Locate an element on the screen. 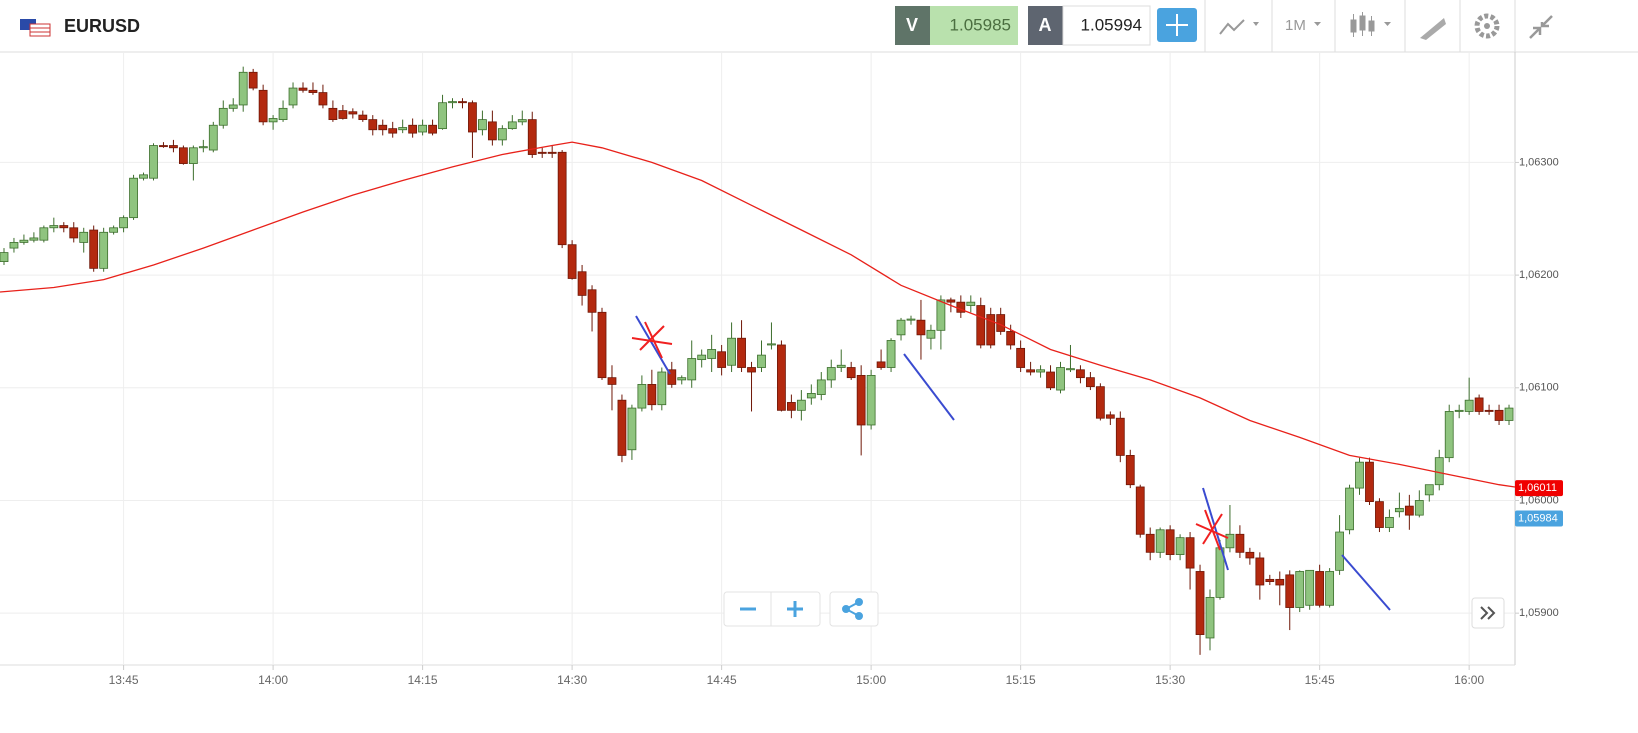 Image resolution: width=1638 pixels, height=733 pixels. buy-label: A is located at coordinates (1045, 25).